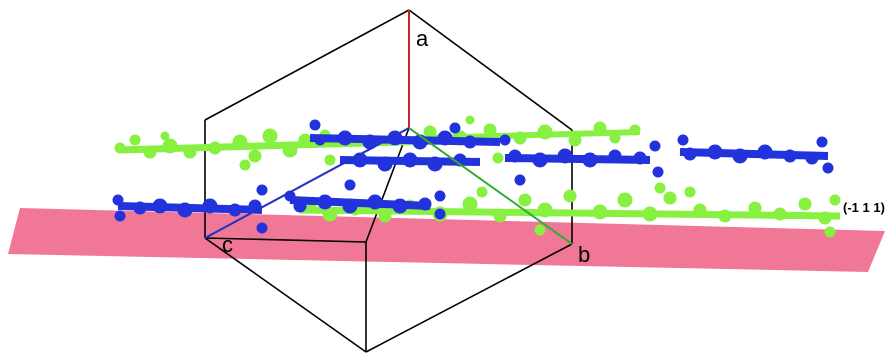  Describe the element at coordinates (227, 244) in the screenshot. I see `axis-c-label: c` at that location.